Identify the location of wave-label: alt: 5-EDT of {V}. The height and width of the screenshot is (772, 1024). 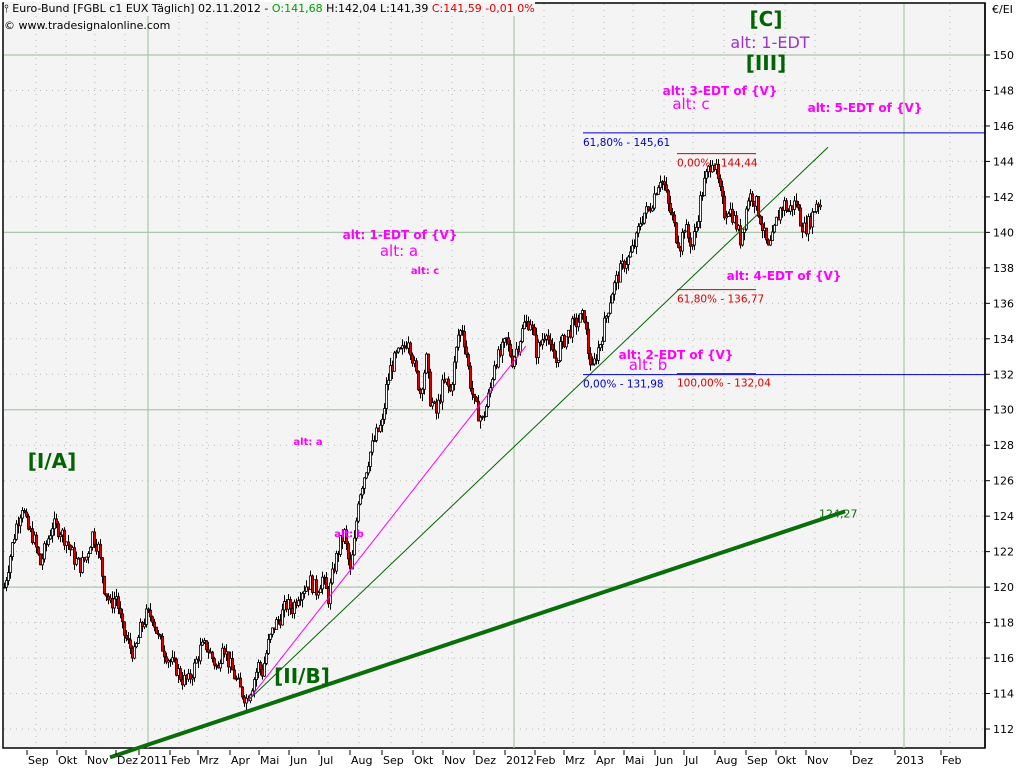
(865, 108).